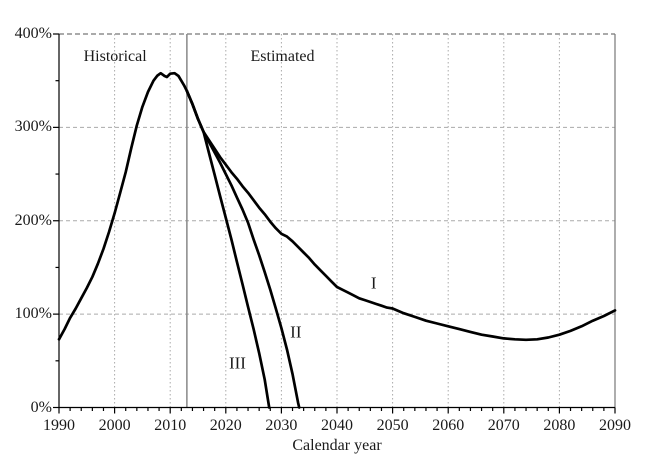  Describe the element at coordinates (448, 425) in the screenshot. I see `x-tick-label: 2060` at that location.